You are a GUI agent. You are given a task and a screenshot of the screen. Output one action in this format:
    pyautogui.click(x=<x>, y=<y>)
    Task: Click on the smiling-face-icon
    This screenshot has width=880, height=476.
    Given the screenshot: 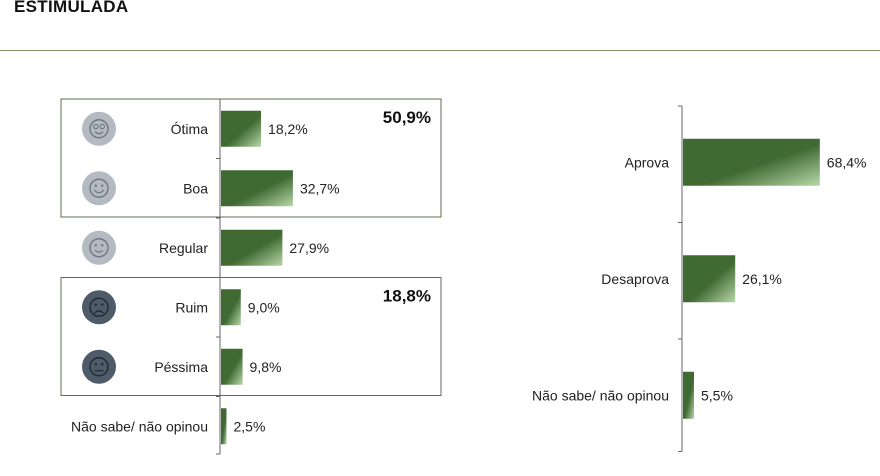 What is the action you would take?
    pyautogui.click(x=99, y=188)
    